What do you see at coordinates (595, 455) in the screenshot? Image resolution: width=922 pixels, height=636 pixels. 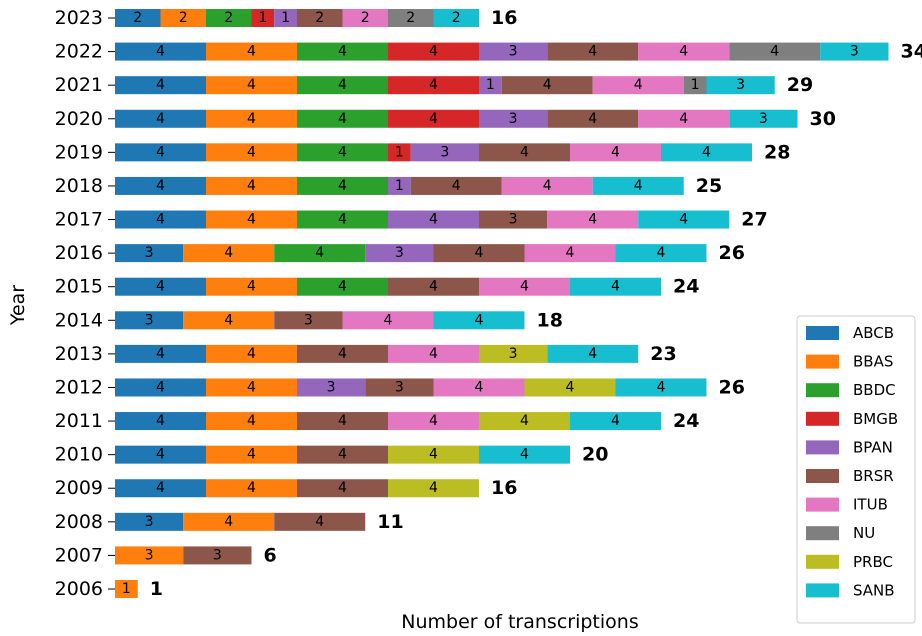 I see `total-label: 20` at bounding box center [595, 455].